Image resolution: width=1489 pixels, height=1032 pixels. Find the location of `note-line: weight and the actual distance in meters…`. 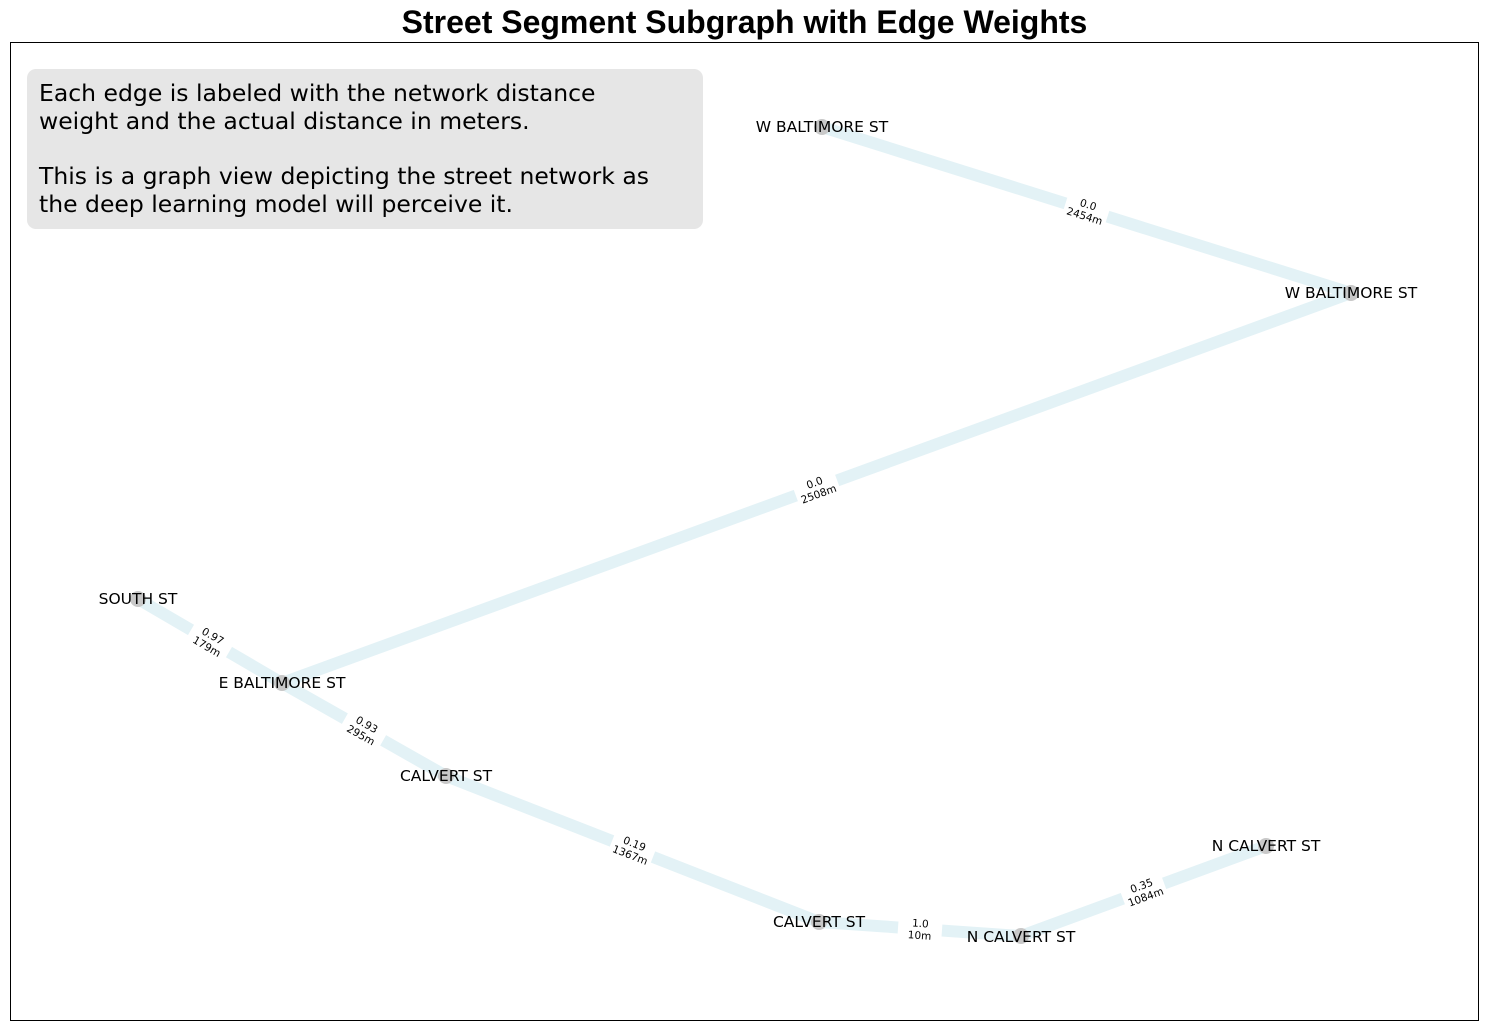

note-line: weight and the actual distance in meters… is located at coordinates (284, 121).